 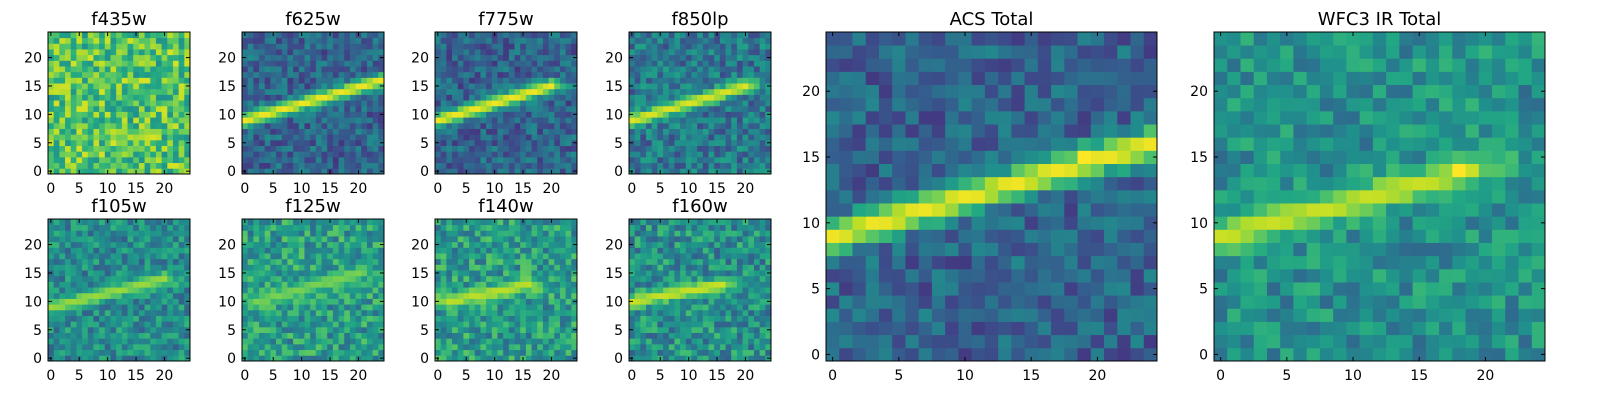 What do you see at coordinates (37, 172) in the screenshot?
I see `y-tick-label: 0` at bounding box center [37, 172].